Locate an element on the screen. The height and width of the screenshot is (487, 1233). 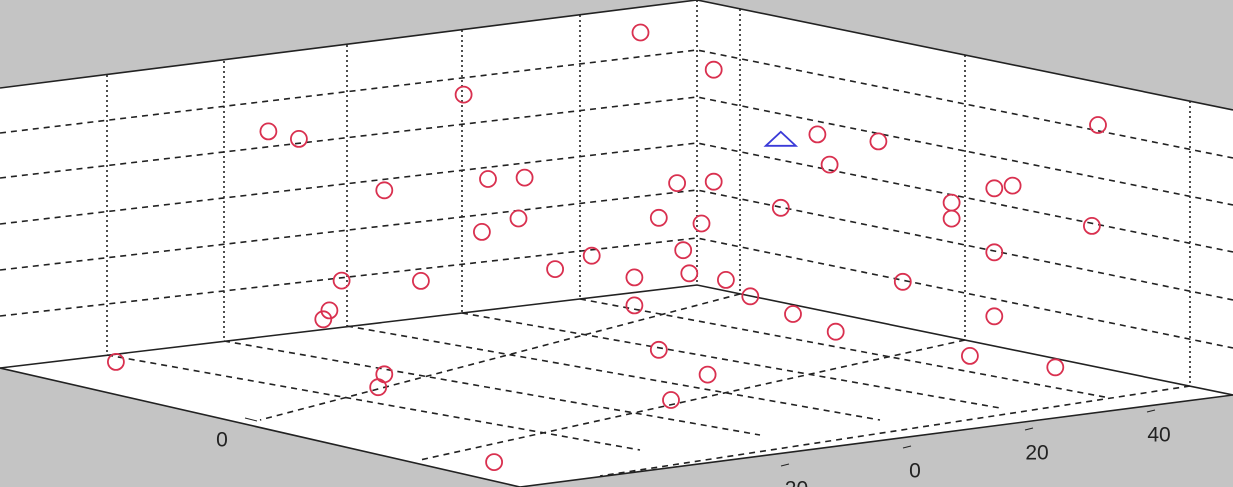
y-tick is located at coordinates (251, 419).